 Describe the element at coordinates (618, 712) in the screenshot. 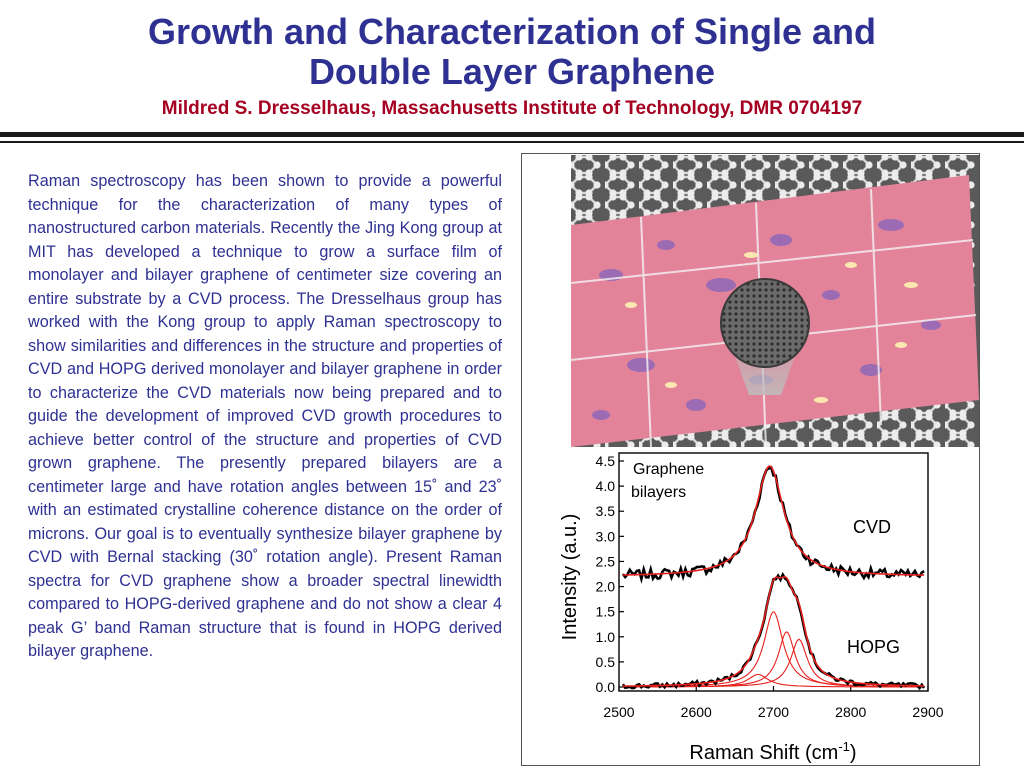

I see `x-tick-label: 2500` at that location.